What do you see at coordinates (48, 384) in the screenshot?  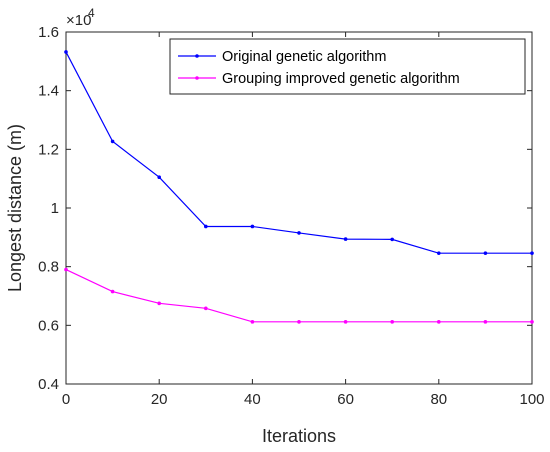 I see `y-tick-label: 0.4` at bounding box center [48, 384].